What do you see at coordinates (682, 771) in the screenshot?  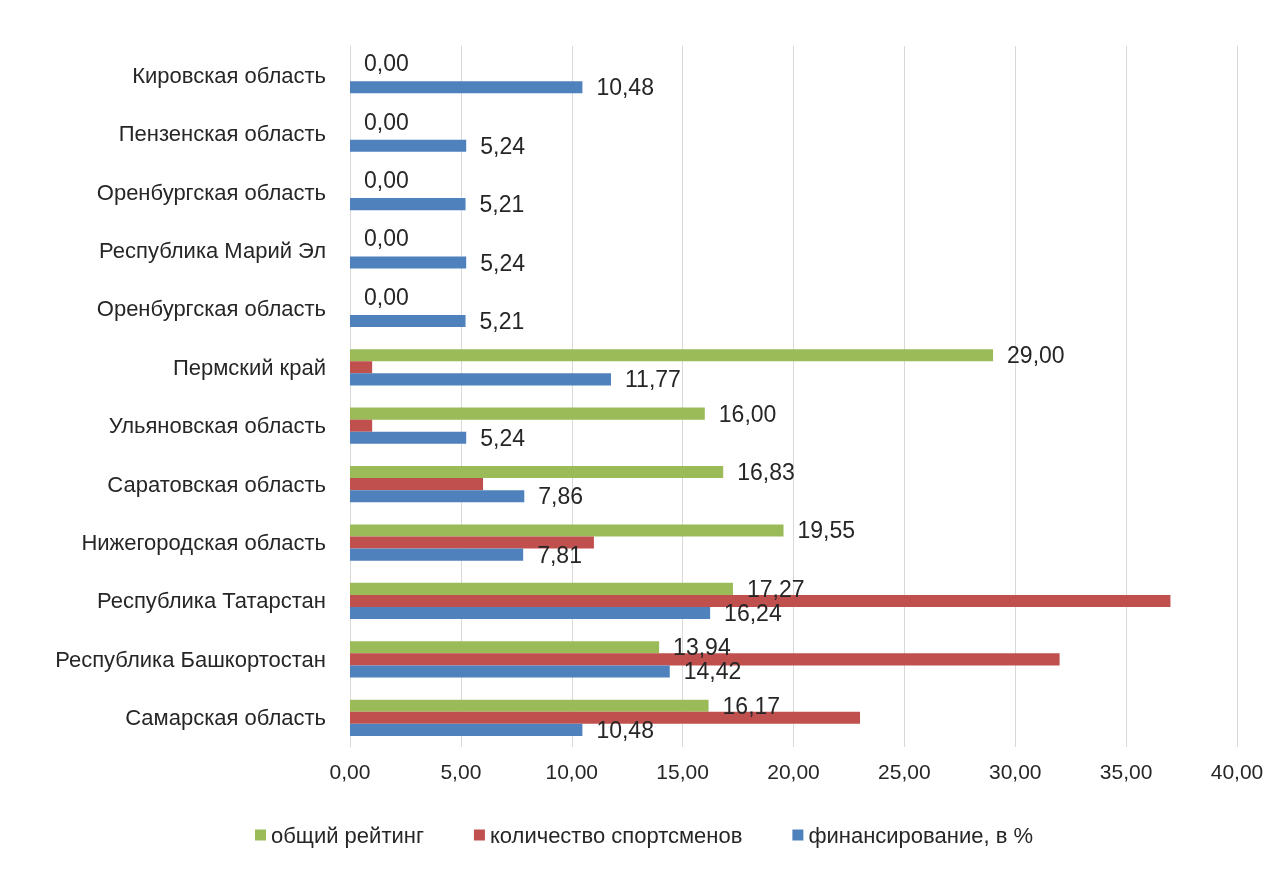 I see `x-tick-label: 15,00` at bounding box center [682, 771].